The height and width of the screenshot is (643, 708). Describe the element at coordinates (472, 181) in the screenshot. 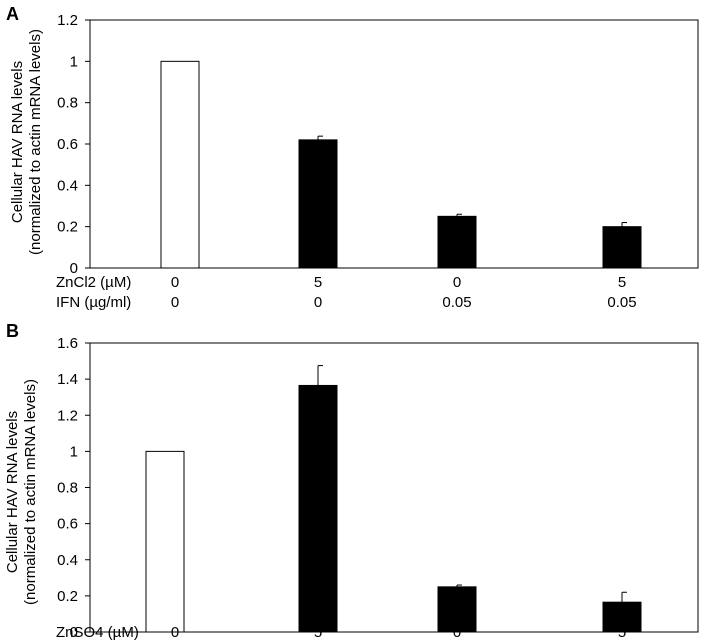

I see `error-bars` at that location.